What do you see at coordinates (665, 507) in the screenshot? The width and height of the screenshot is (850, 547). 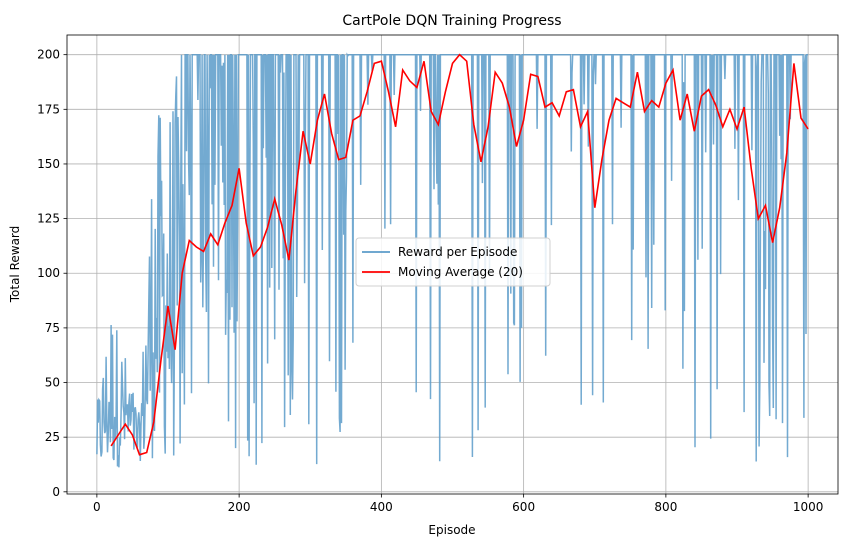 I see `x-tick-label: 800` at bounding box center [665, 507].